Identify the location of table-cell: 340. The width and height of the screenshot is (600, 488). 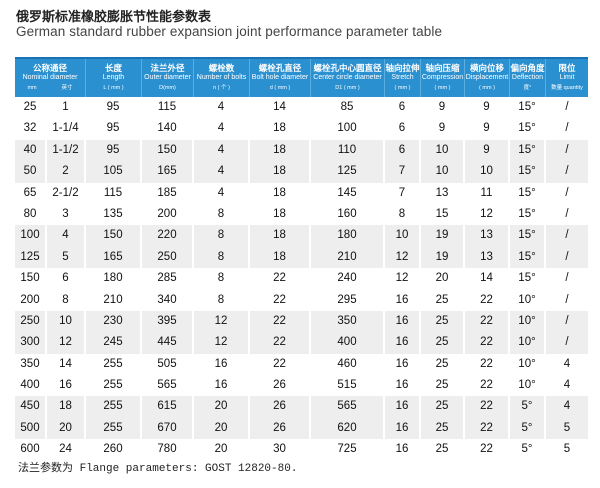
(168, 300).